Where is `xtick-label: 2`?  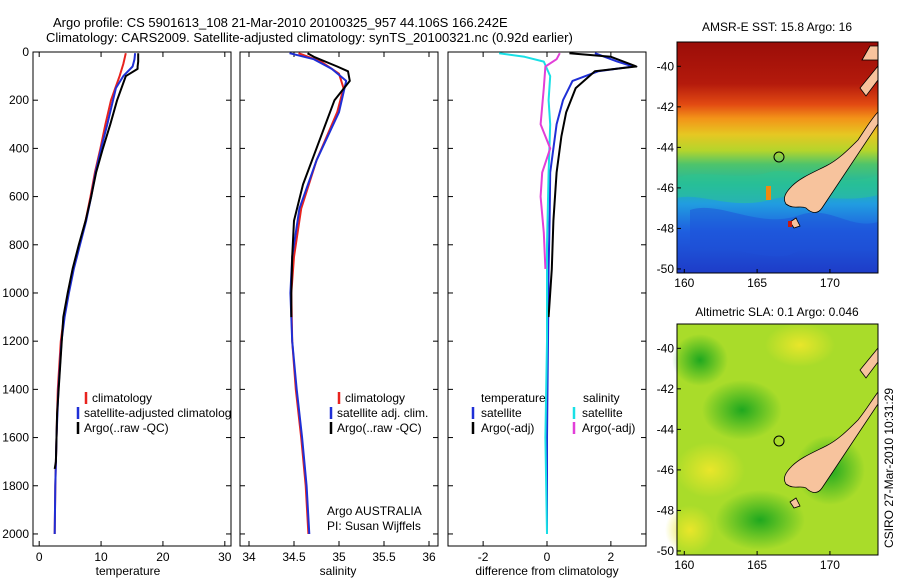
xtick-label: 2 is located at coordinates (611, 557).